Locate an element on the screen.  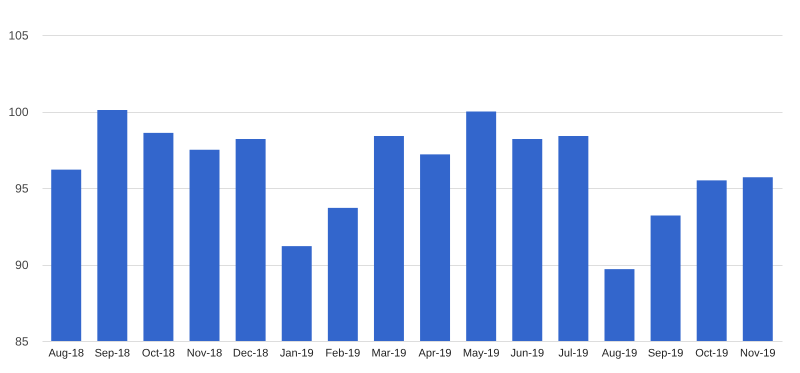
x-tick-label: Oct-19 is located at coordinates (711, 354).